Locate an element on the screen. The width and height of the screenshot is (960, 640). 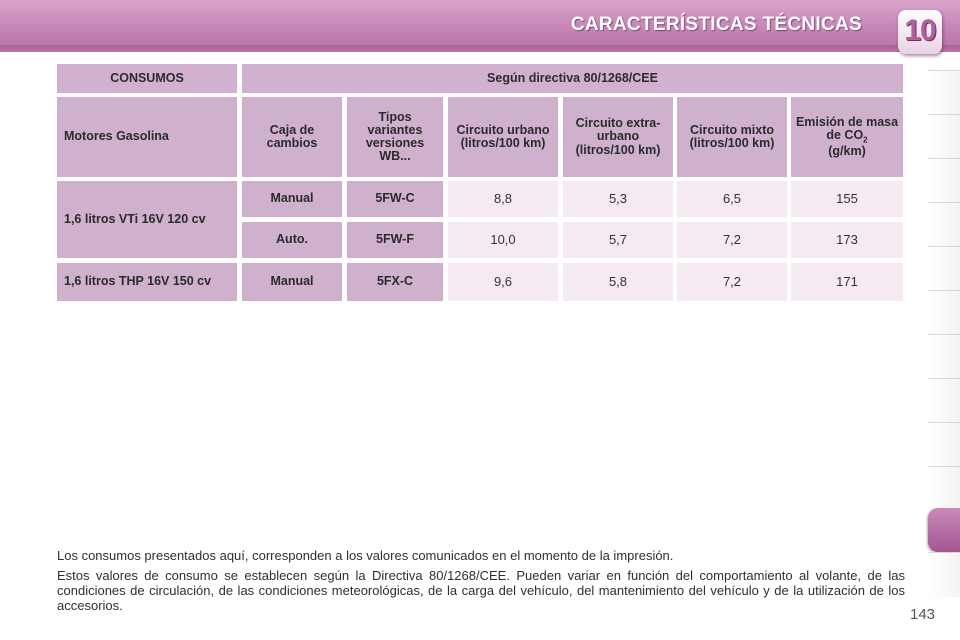
chapter-number: 10 is located at coordinates (920, 30).